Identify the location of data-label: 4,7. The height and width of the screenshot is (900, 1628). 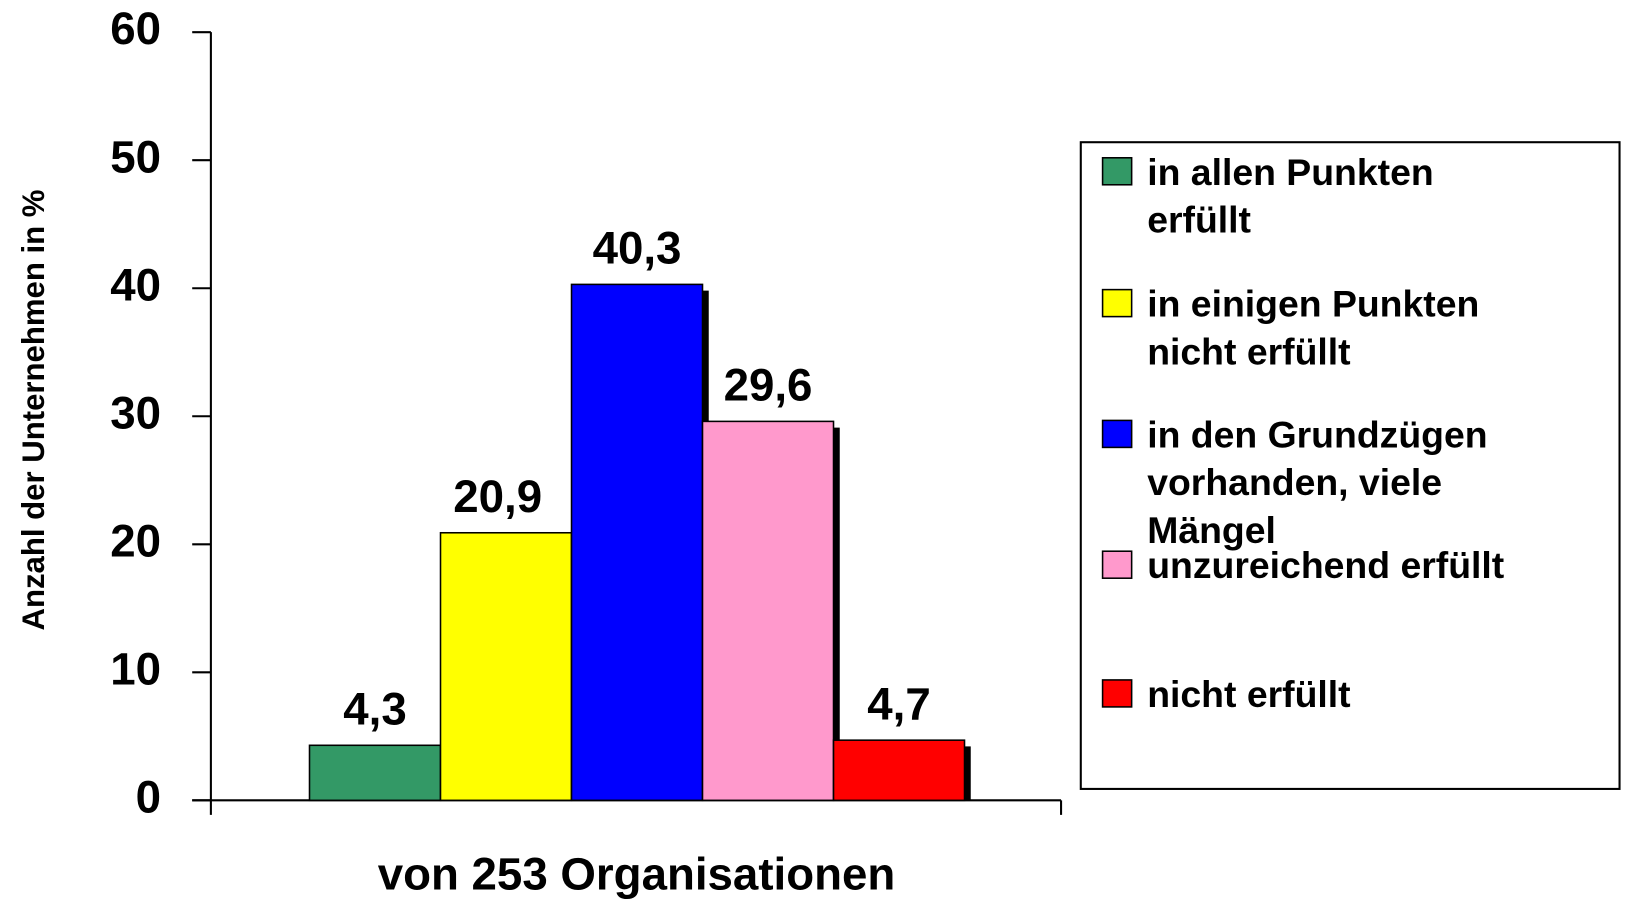
(898, 703).